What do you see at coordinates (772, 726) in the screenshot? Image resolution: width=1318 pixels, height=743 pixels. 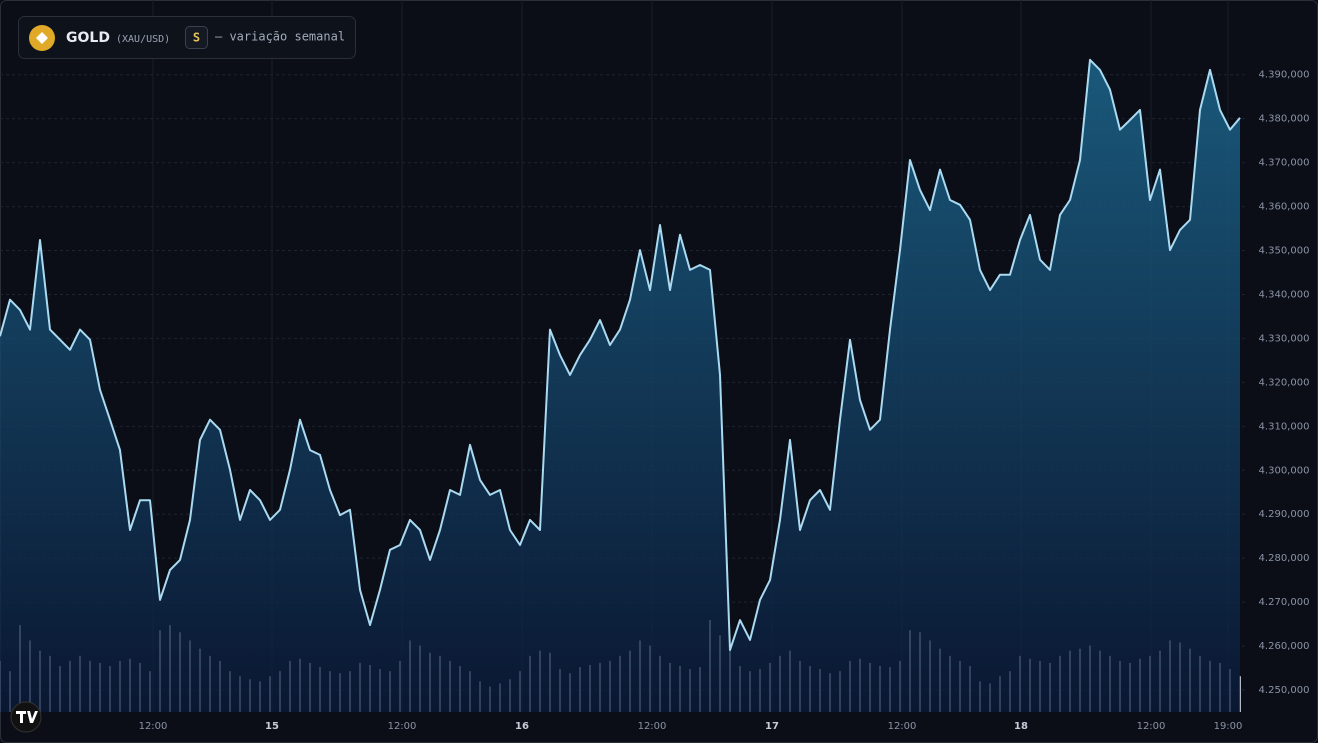 I see `x-tick-label: 17` at bounding box center [772, 726].